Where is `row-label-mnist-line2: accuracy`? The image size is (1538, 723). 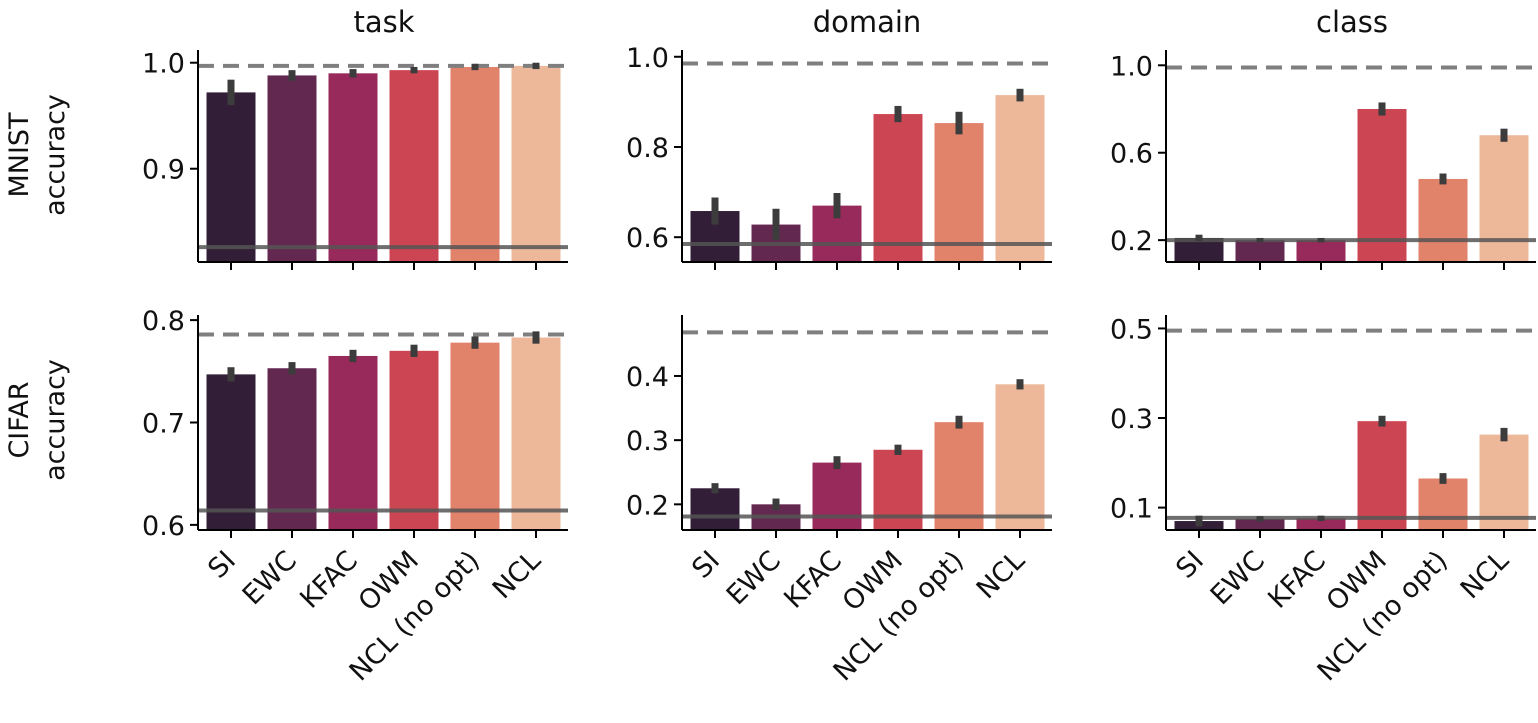 row-label-mnist-line2: accuracy is located at coordinates (55, 155).